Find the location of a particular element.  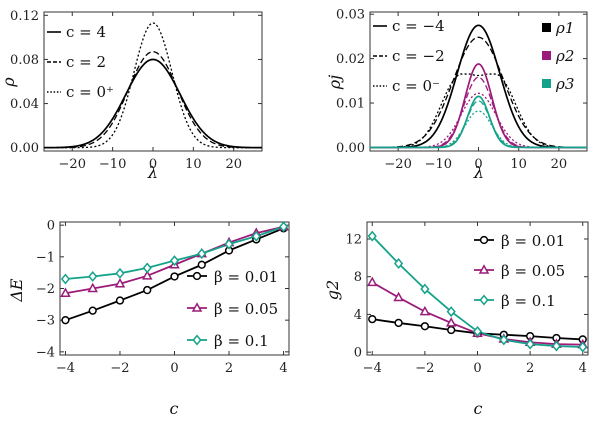

legend-label: β = 0.01 is located at coordinates (246, 277).